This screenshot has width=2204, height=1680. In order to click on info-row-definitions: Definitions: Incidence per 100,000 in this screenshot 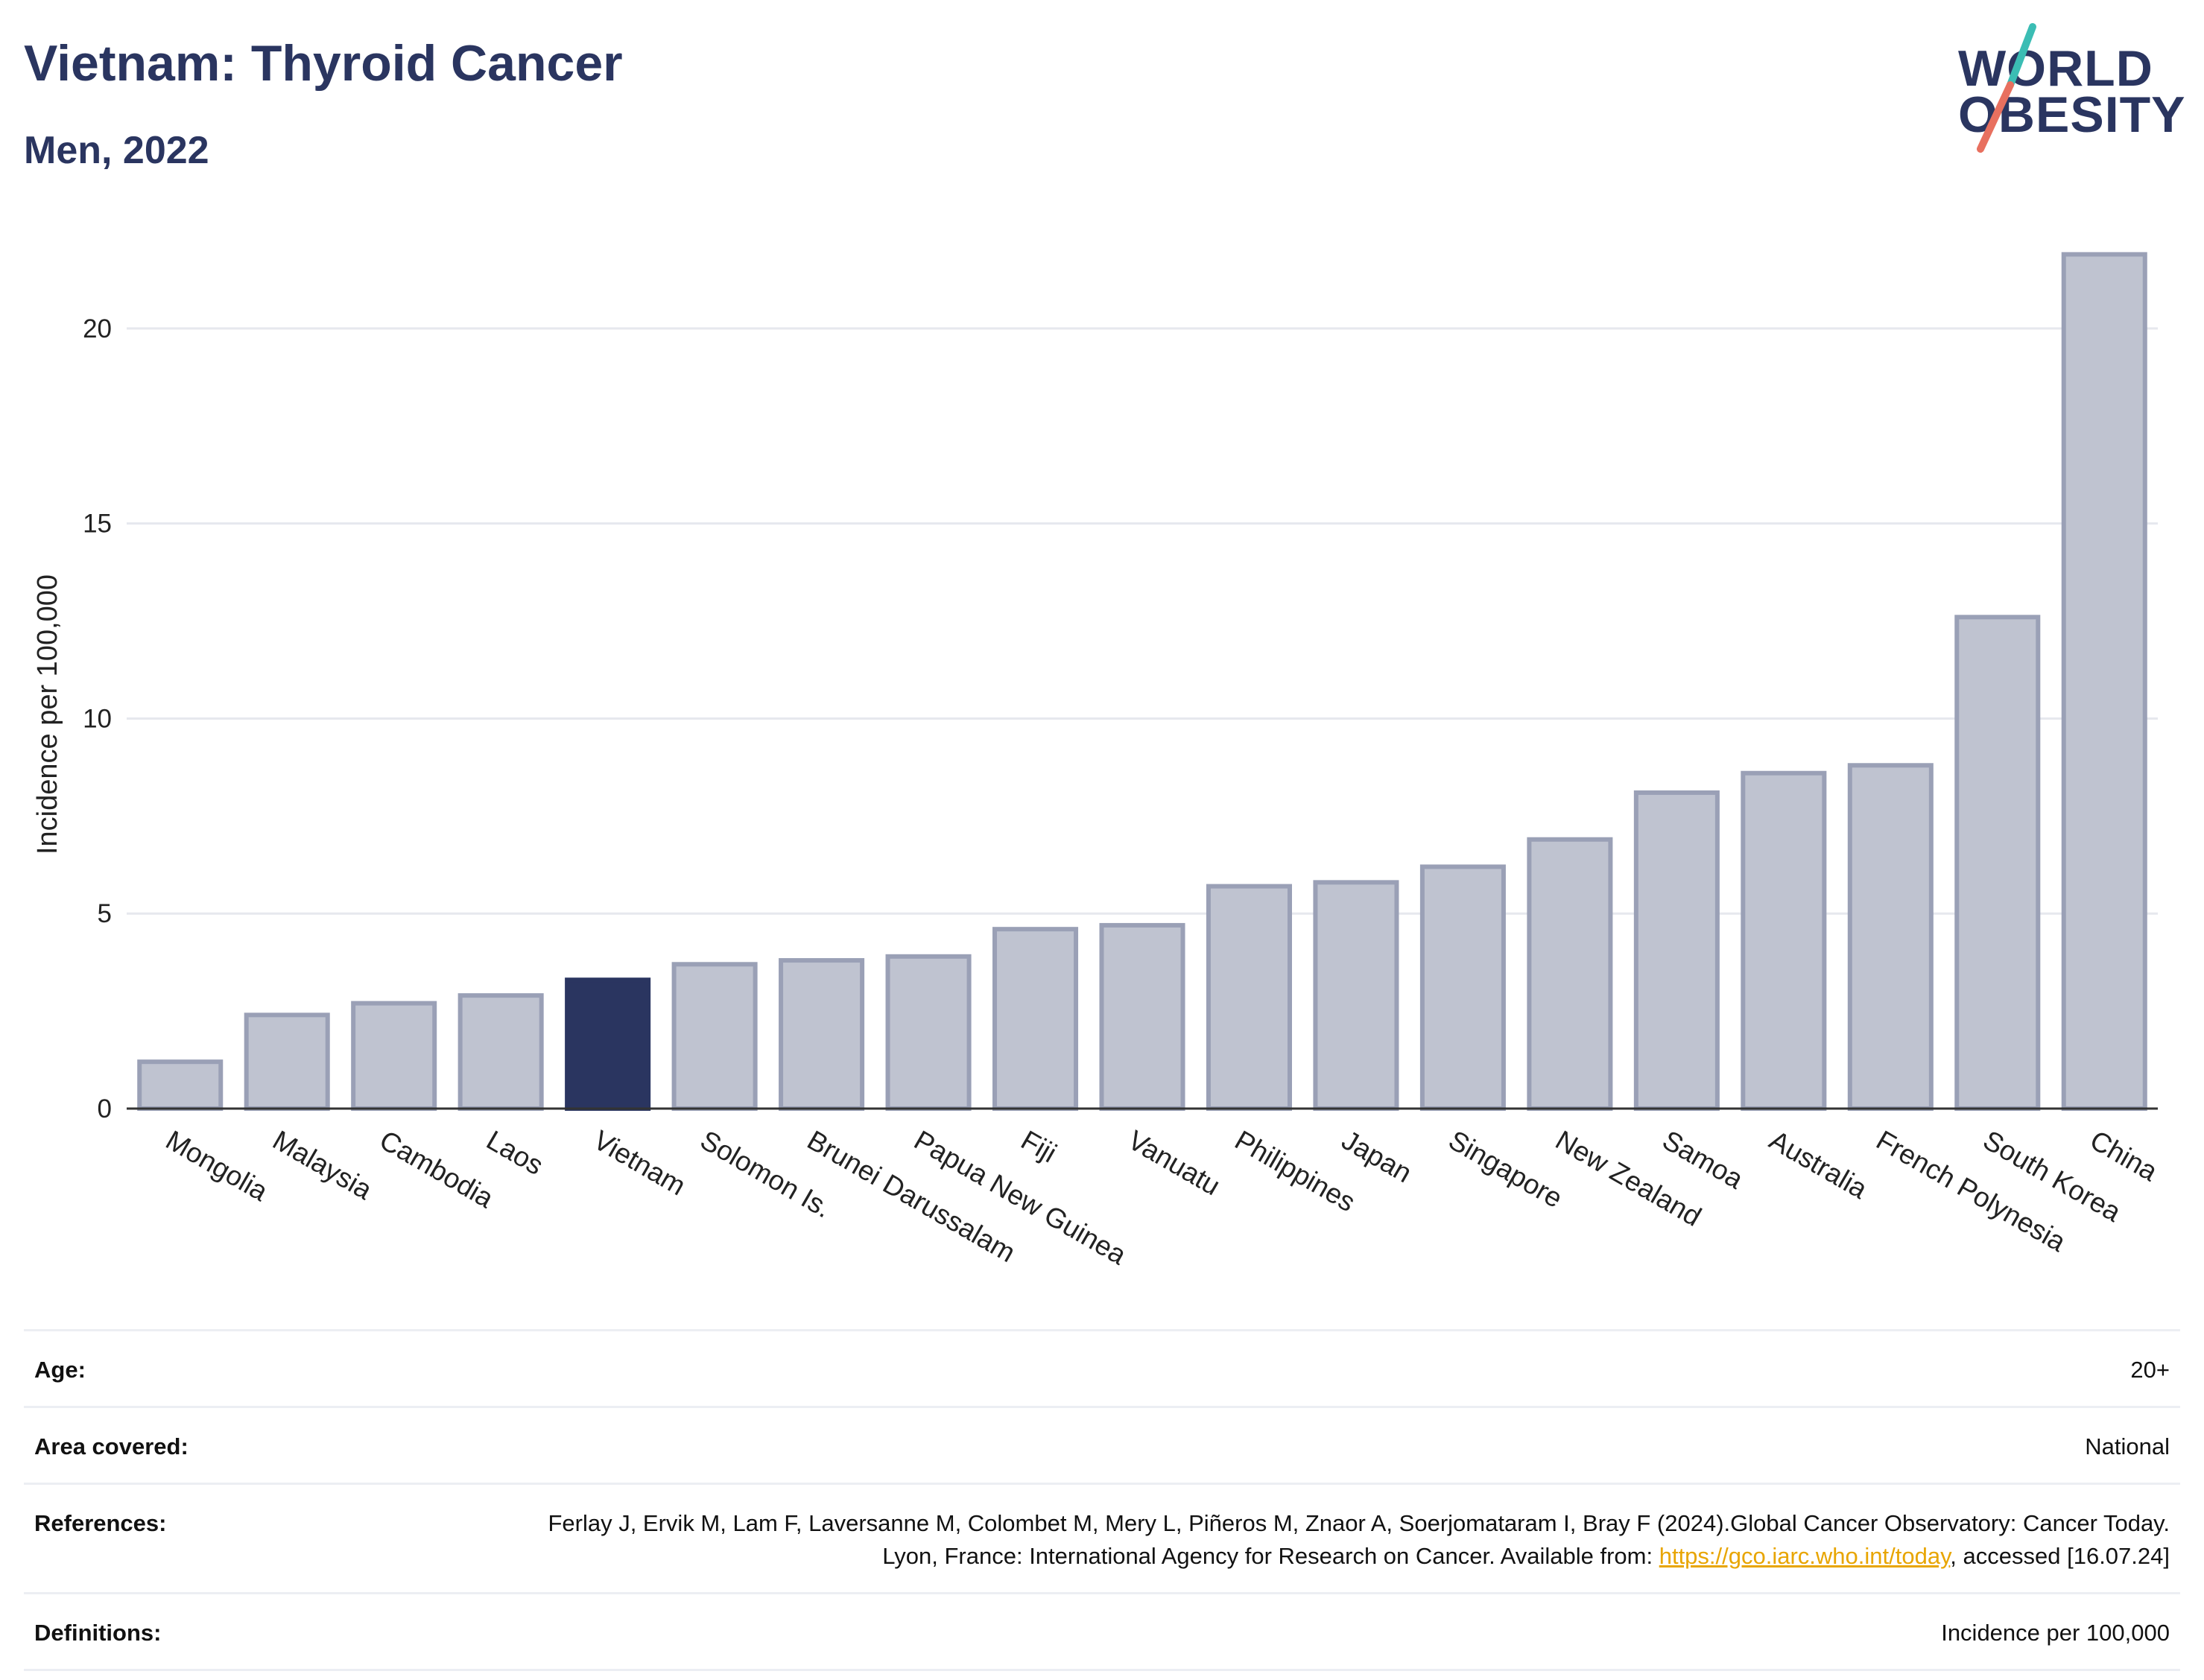, I will do `click(1102, 1631)`.